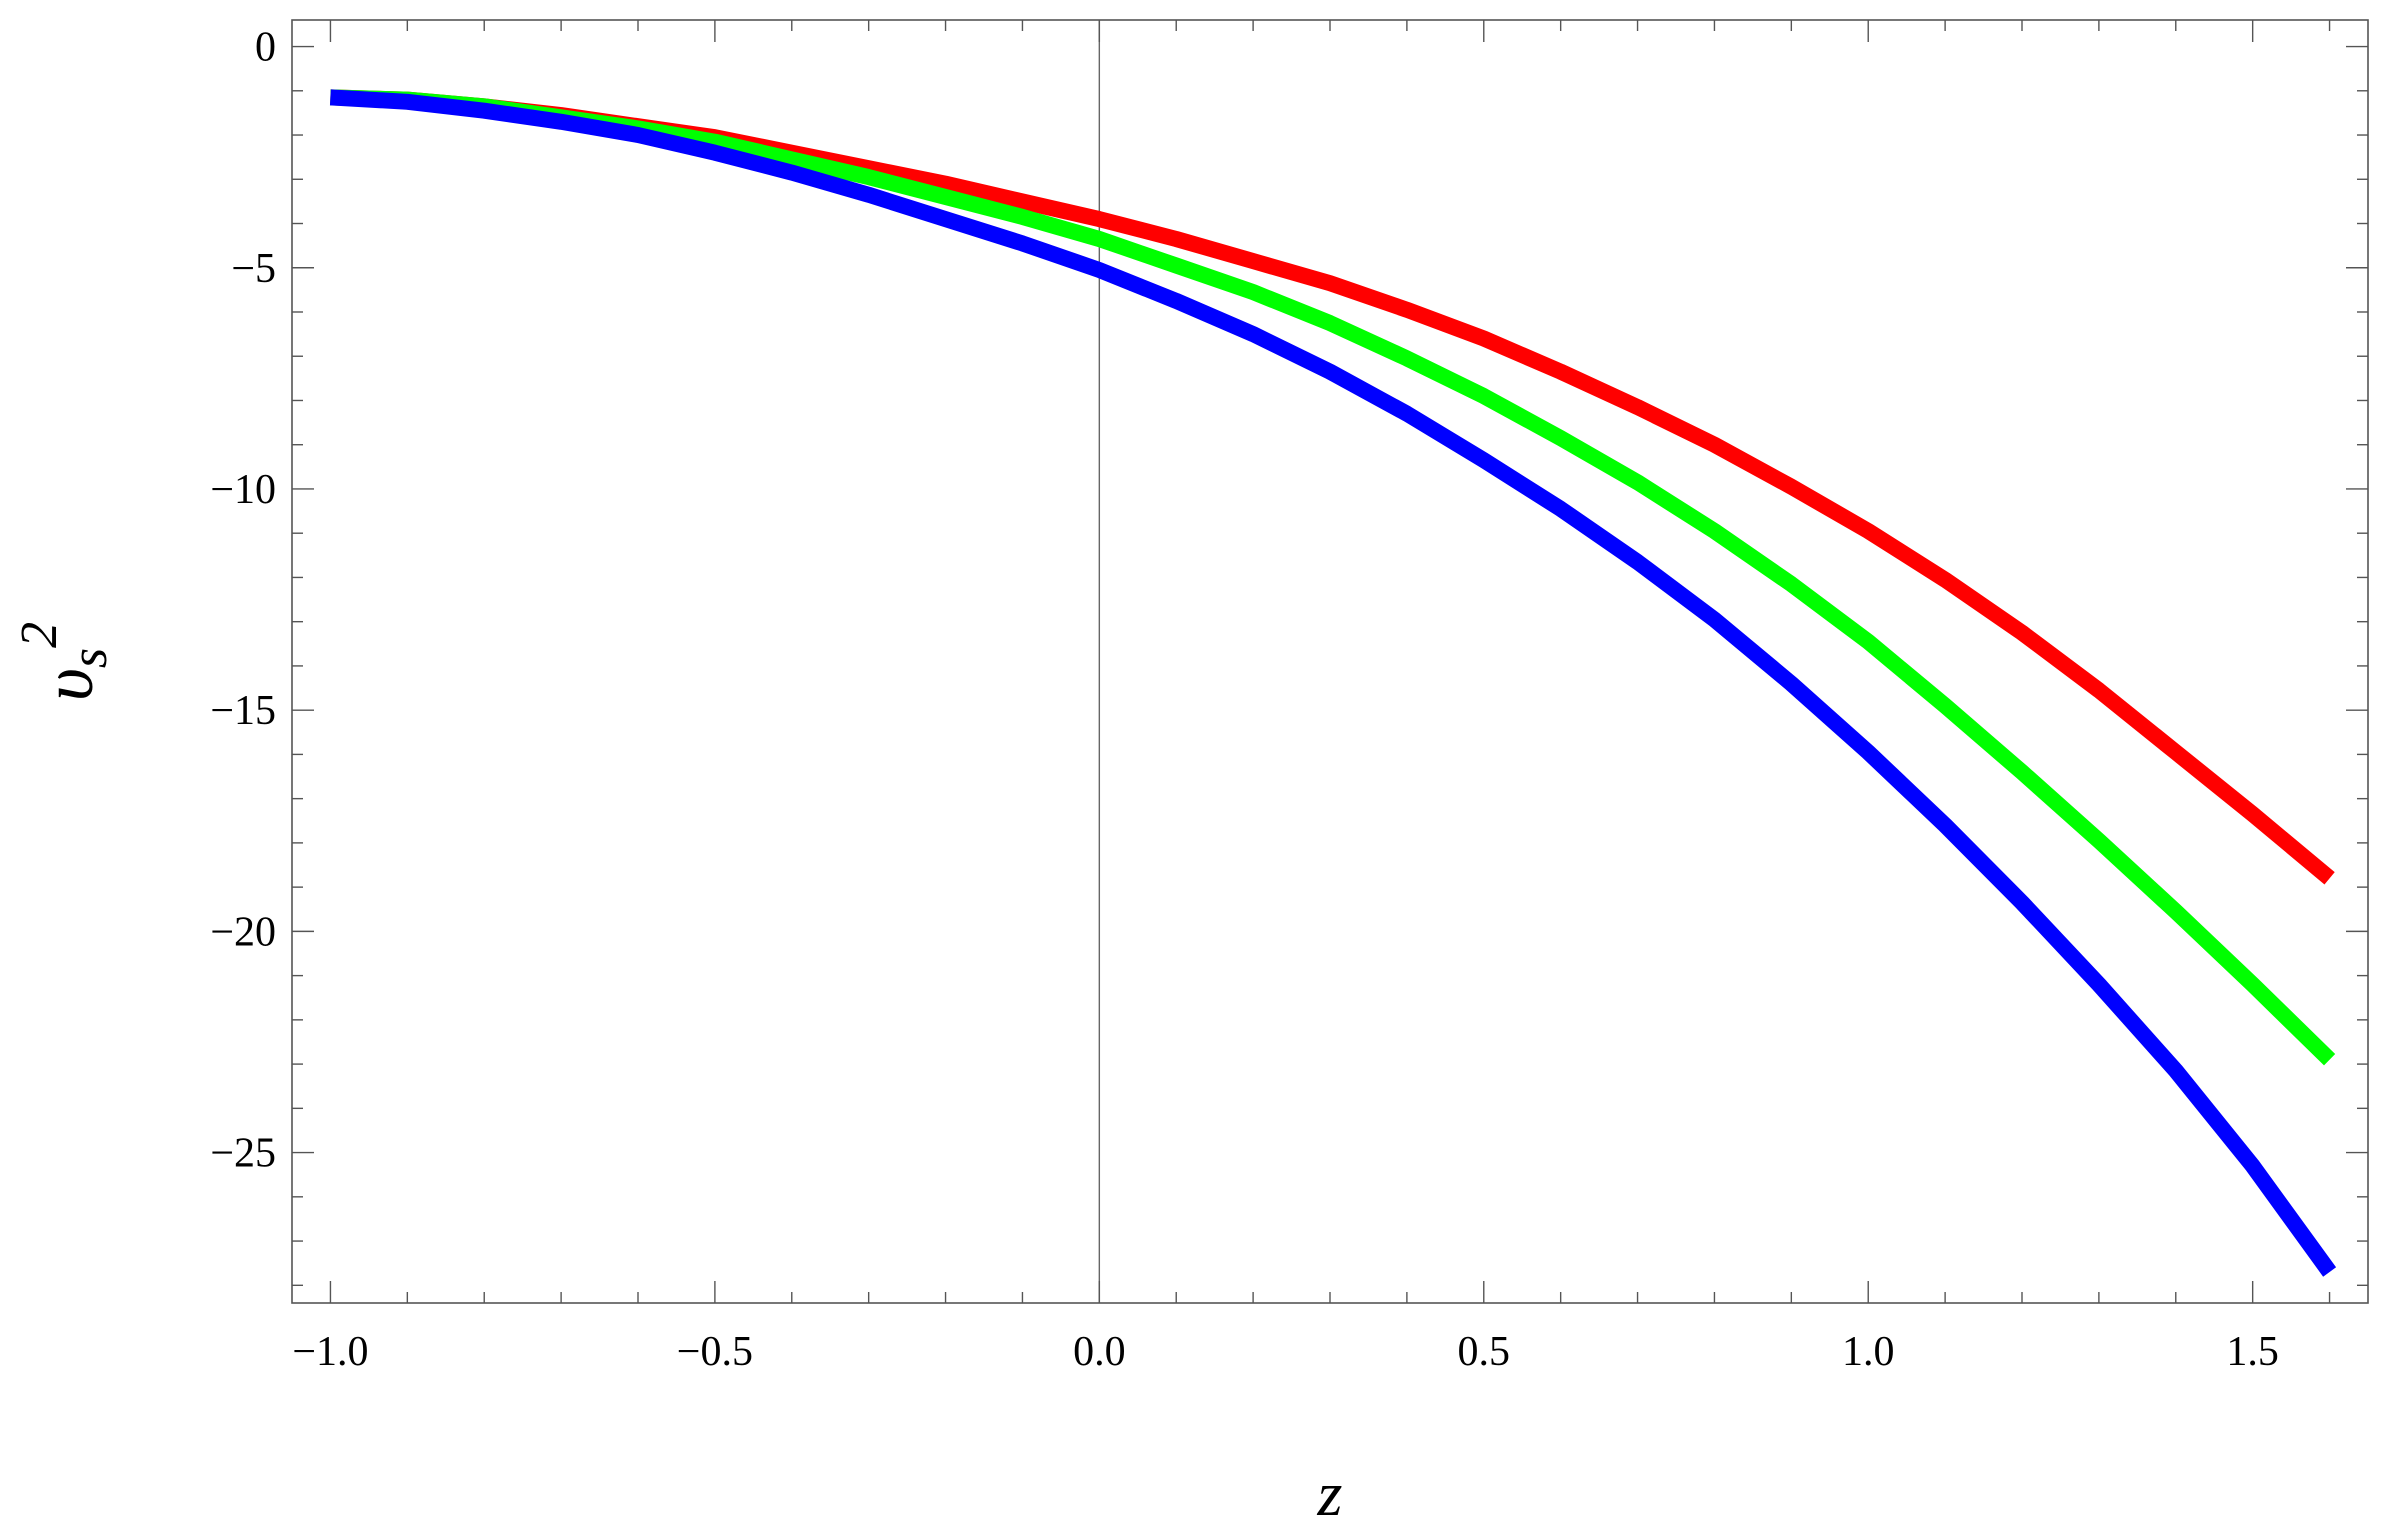 Image resolution: width=2391 pixels, height=1539 pixels. Describe the element at coordinates (1868, 1352) in the screenshot. I see `x-tick-label: 1.0` at that location.